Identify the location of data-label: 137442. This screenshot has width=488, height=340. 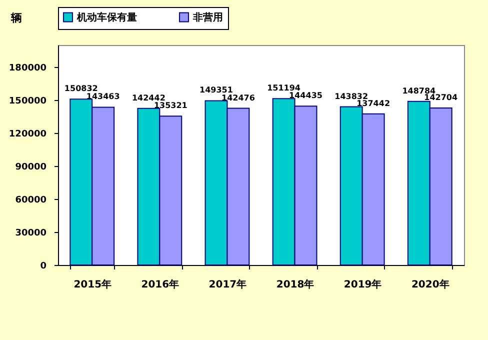
(373, 103).